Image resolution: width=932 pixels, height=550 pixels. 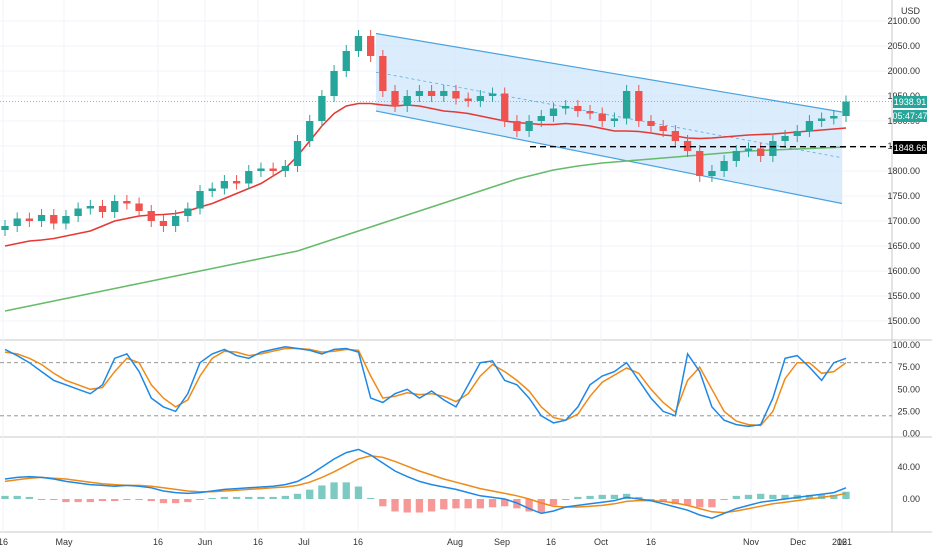 I want to click on stochastic-panel, so click(x=446, y=387).